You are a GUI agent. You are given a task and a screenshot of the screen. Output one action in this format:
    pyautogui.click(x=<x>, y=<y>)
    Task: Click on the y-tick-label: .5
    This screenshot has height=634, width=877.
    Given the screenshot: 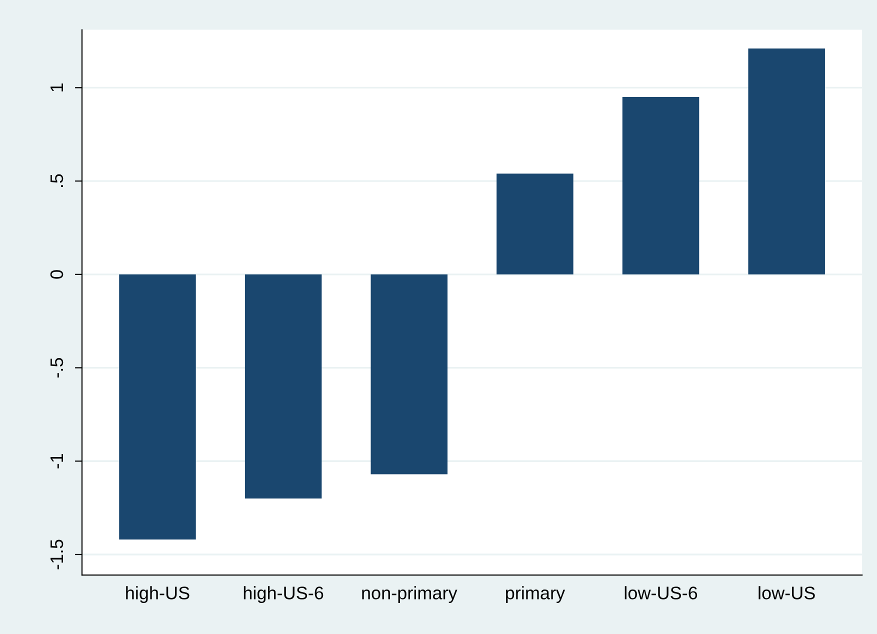 What is the action you would take?
    pyautogui.click(x=57, y=180)
    